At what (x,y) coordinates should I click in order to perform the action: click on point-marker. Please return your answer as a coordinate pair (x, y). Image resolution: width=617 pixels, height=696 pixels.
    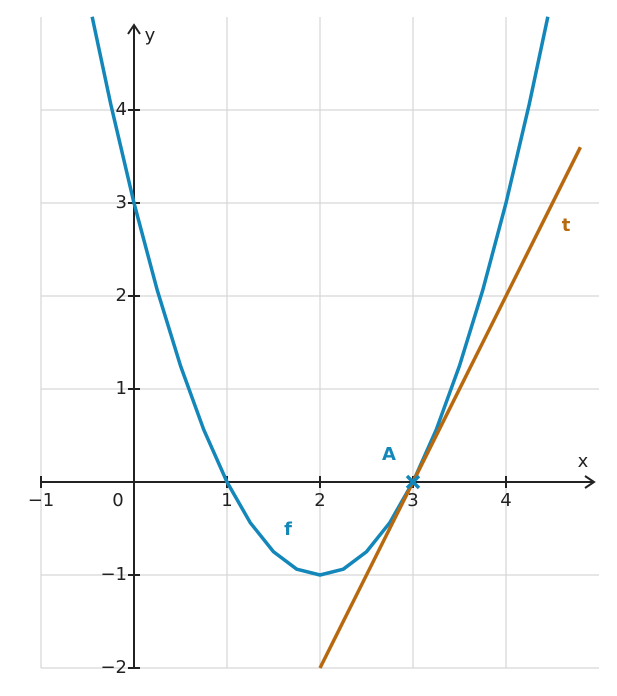
    Looking at the image, I should click on (413, 482).